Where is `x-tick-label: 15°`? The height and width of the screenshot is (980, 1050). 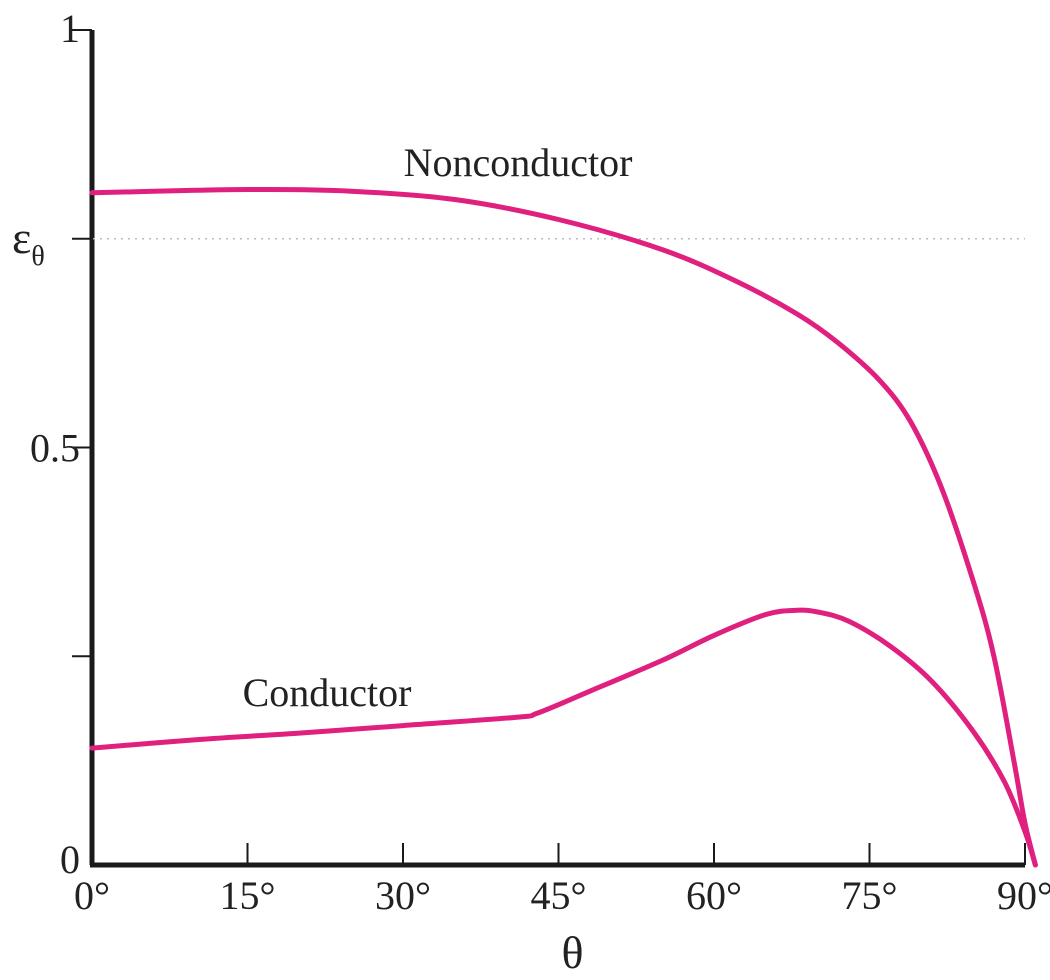
x-tick-label: 15° is located at coordinates (248, 895).